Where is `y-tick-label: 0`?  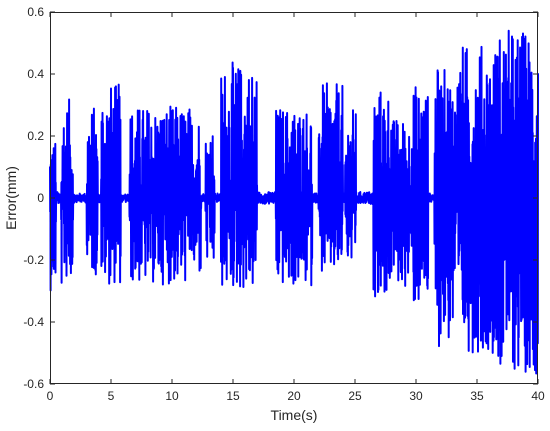 y-tick-label: 0 is located at coordinates (40, 198).